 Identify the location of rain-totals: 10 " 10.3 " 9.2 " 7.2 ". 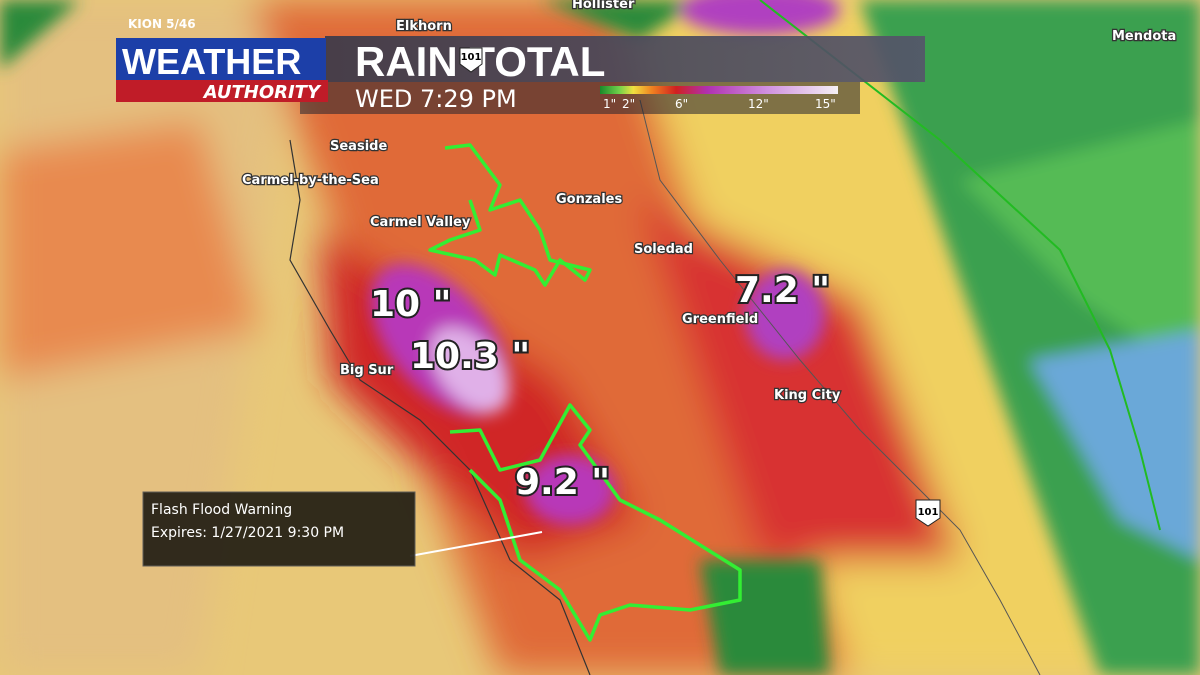
(600, 386).